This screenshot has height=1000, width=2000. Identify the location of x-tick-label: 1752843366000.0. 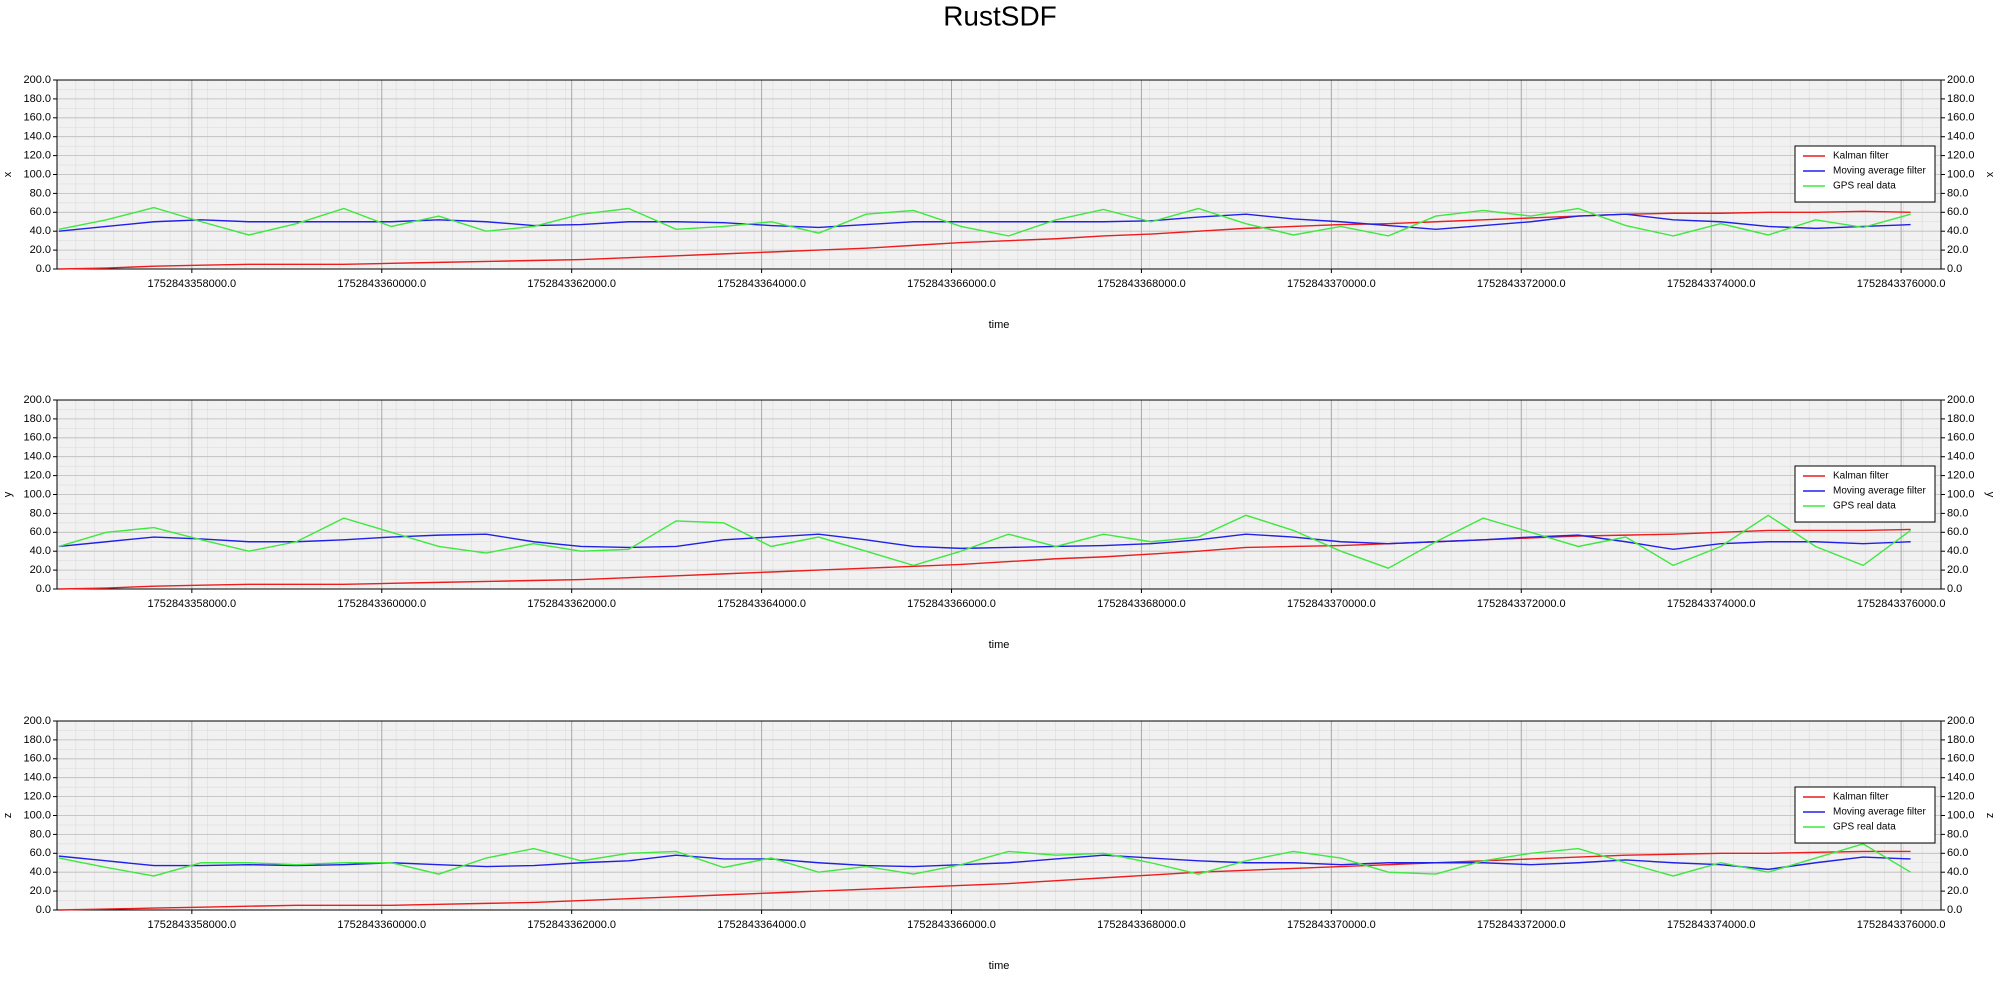
(951, 284).